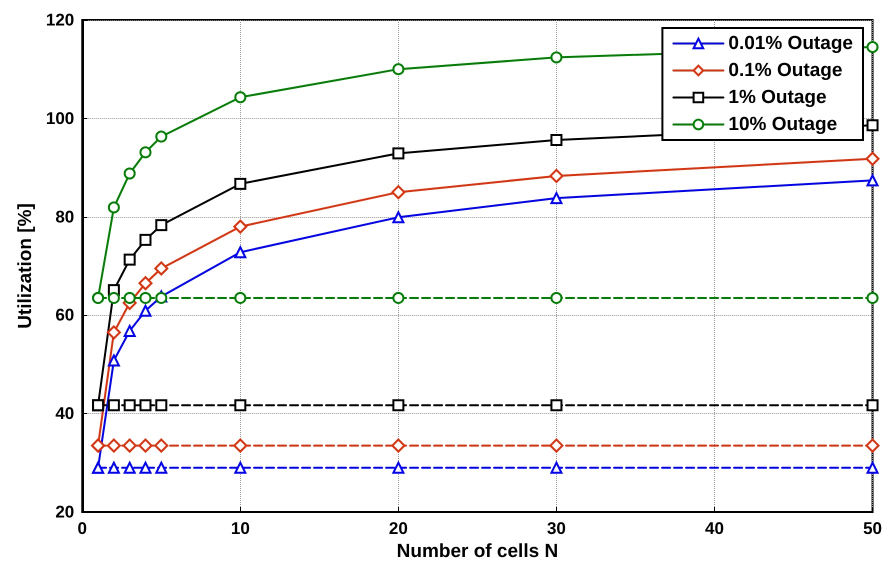 Image resolution: width=893 pixels, height=578 pixels. I want to click on x-tick-label: 20, so click(398, 528).